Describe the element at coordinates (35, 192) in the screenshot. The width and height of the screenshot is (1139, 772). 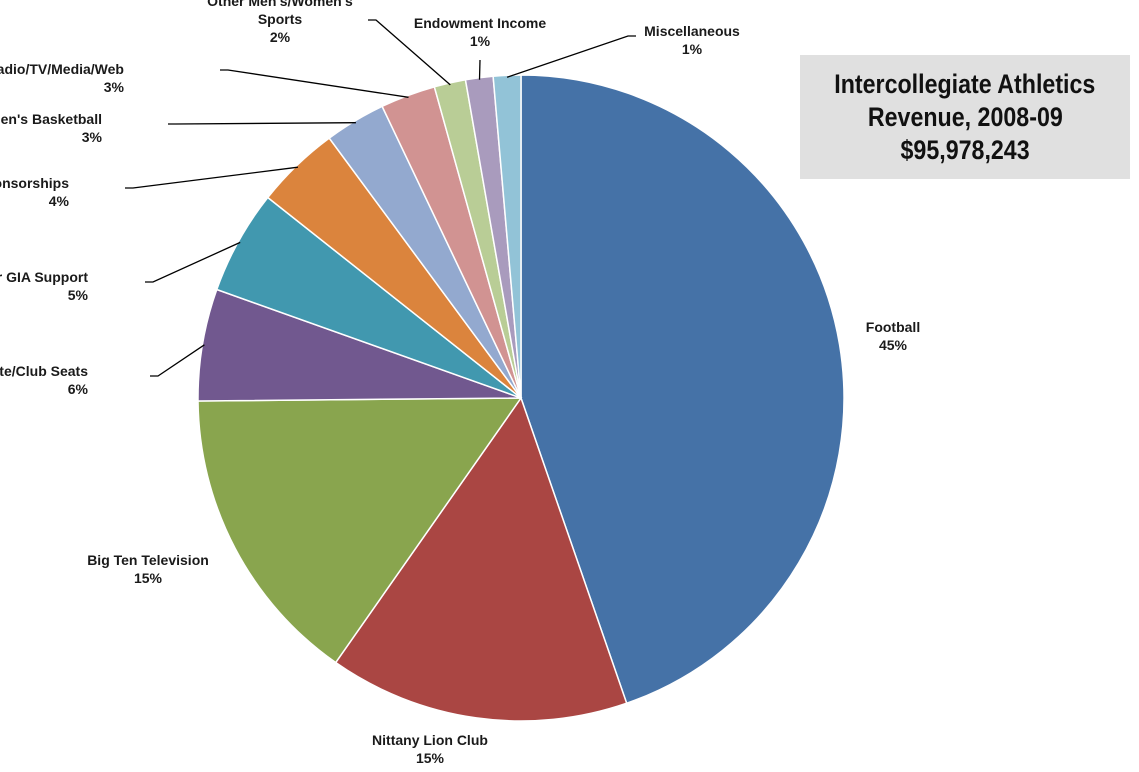
I see `slice-label: Sponsorships 4%` at that location.